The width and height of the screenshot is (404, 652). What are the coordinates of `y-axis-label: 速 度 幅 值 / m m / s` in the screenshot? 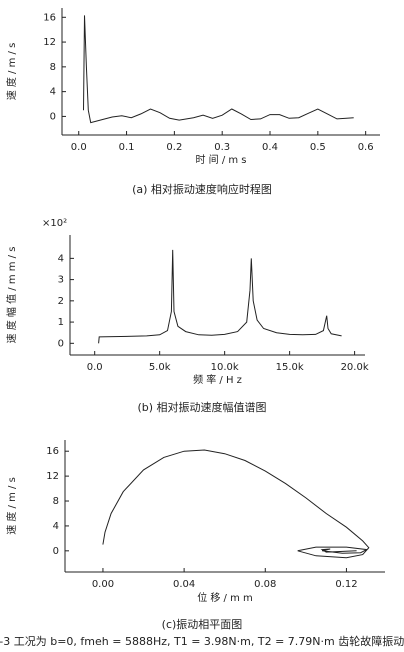 It's located at (11, 295).